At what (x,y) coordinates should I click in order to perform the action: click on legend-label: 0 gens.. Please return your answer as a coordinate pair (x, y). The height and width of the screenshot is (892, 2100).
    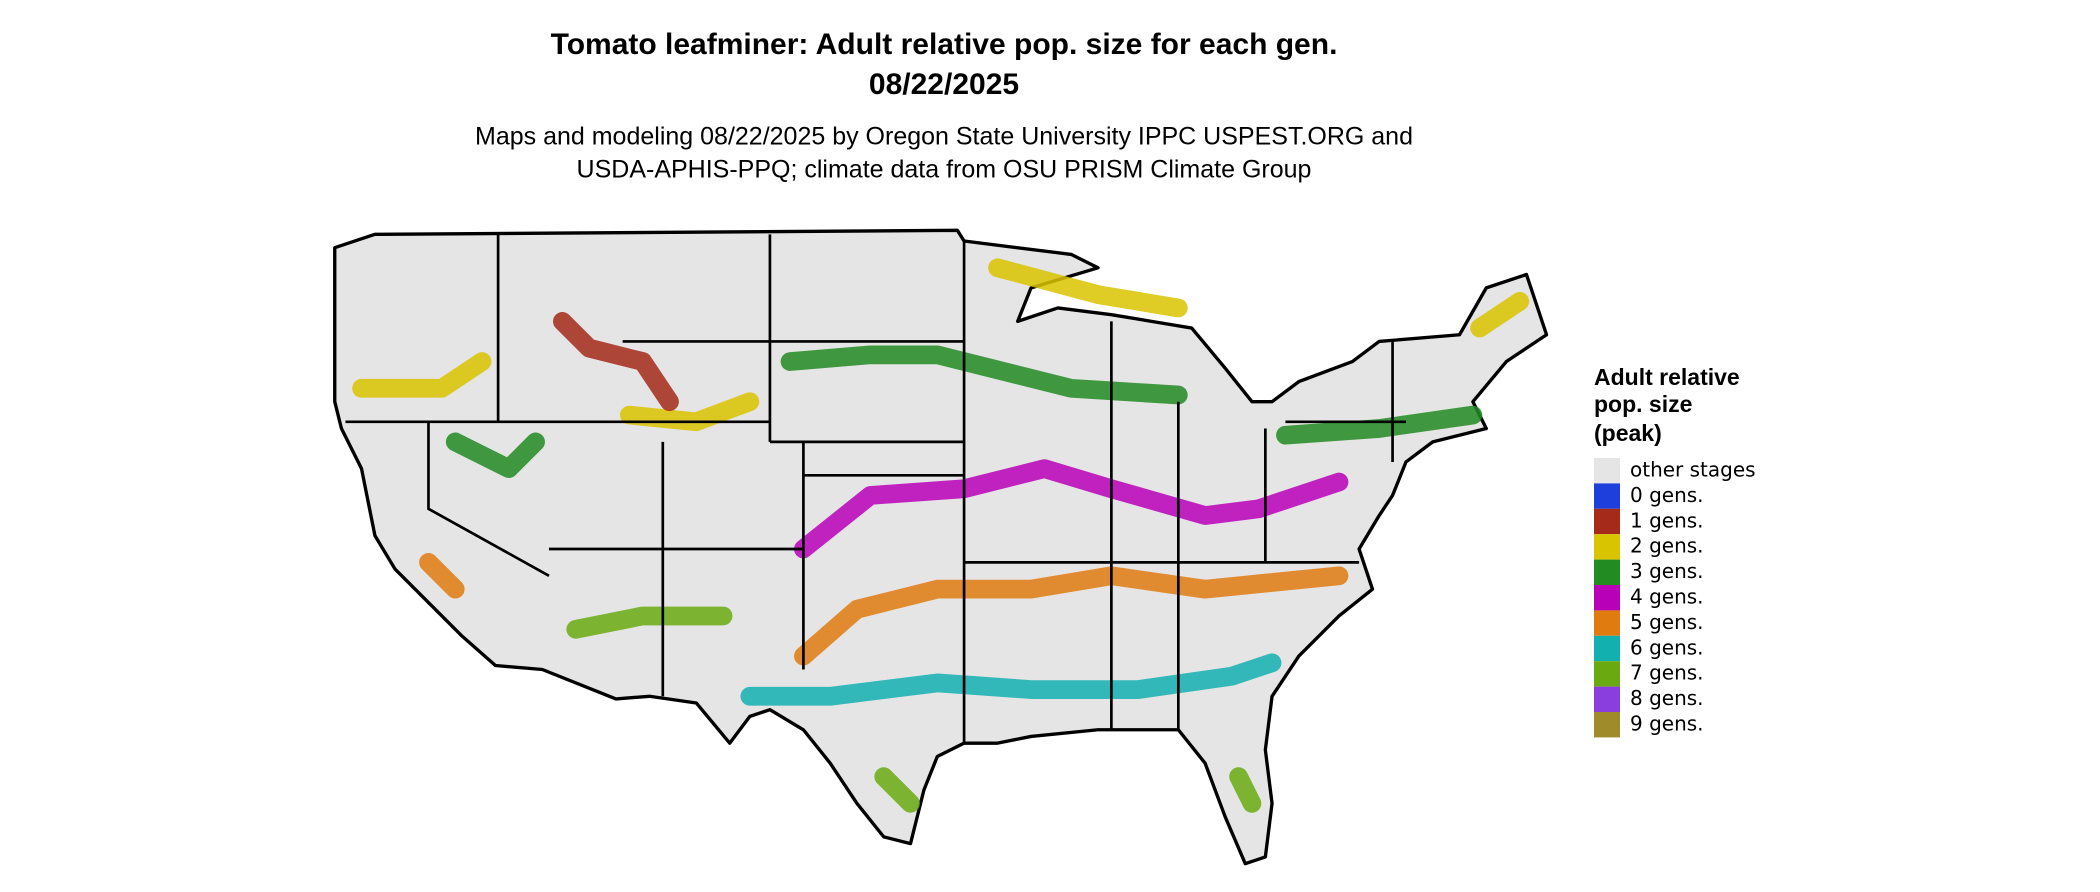
    Looking at the image, I should click on (1667, 495).